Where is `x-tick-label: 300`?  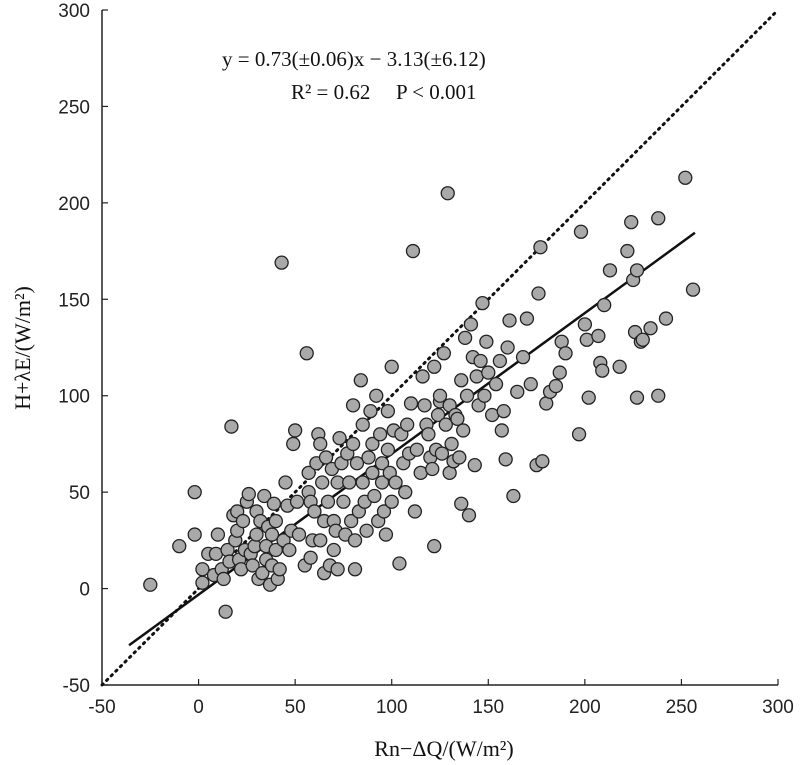
x-tick-label: 300 is located at coordinates (778, 707).